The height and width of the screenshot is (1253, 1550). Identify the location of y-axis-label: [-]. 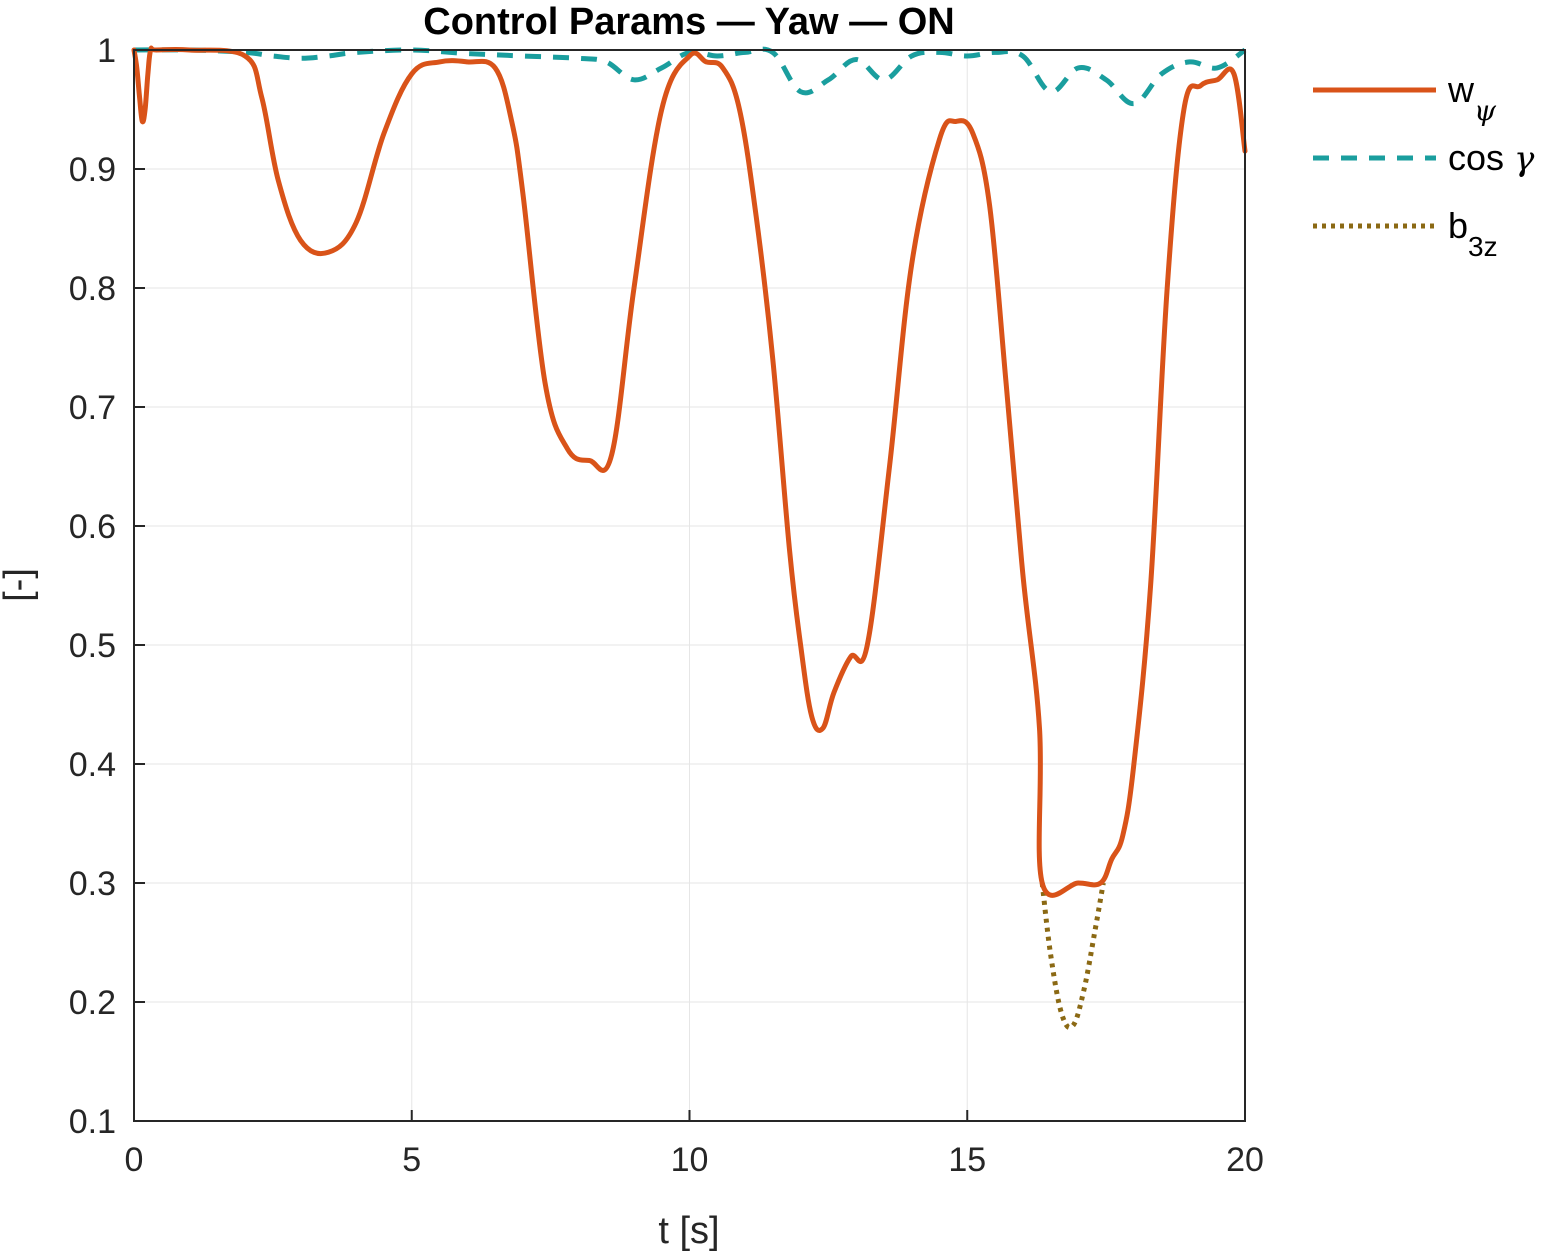
(19, 585).